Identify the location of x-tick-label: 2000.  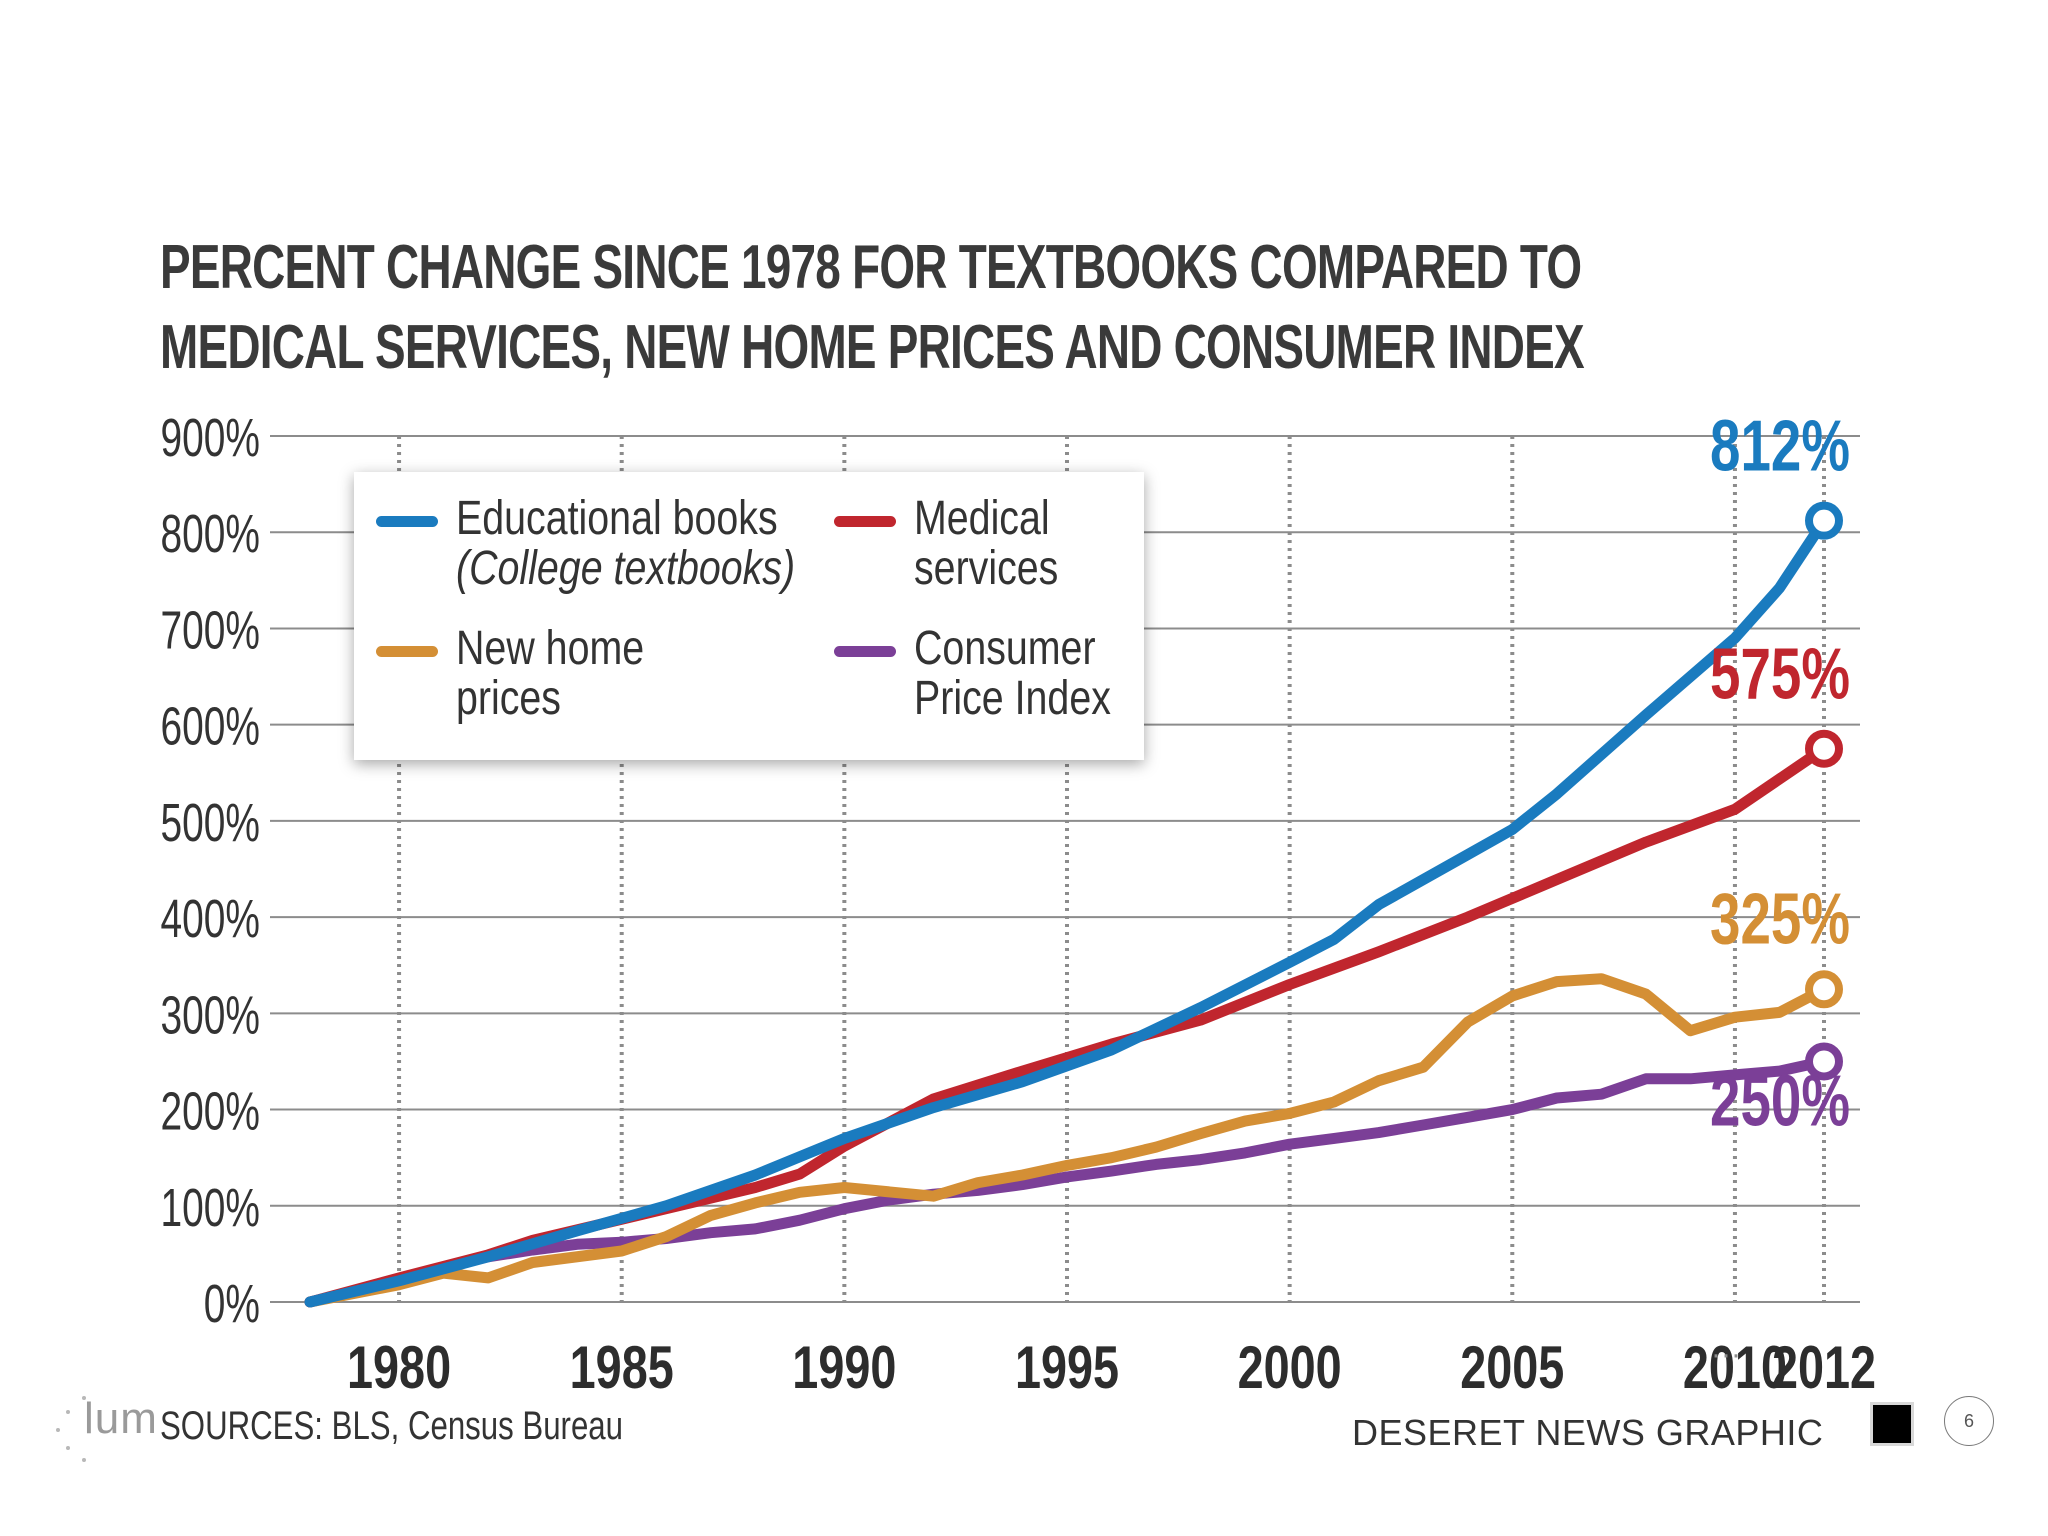
(1290, 1367).